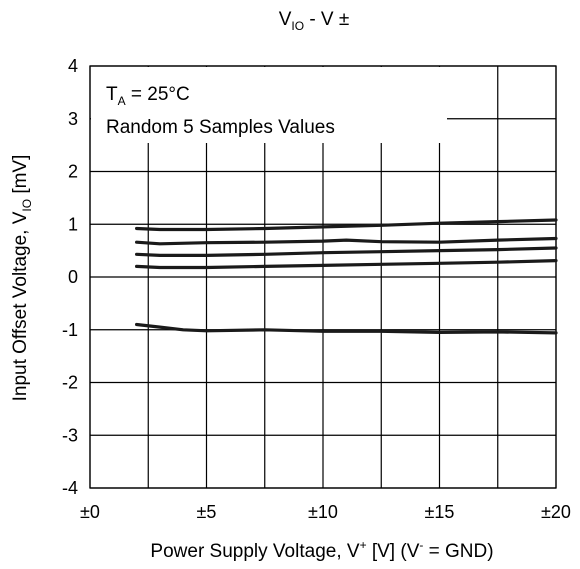  Describe the element at coordinates (220, 127) in the screenshot. I see `samples-annotation: Random 5 Samples Values` at that location.